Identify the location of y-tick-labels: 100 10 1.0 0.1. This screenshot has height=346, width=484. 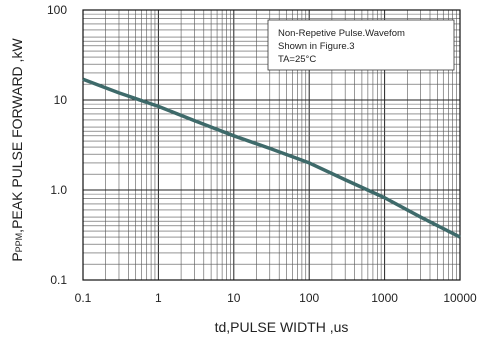
(57, 145).